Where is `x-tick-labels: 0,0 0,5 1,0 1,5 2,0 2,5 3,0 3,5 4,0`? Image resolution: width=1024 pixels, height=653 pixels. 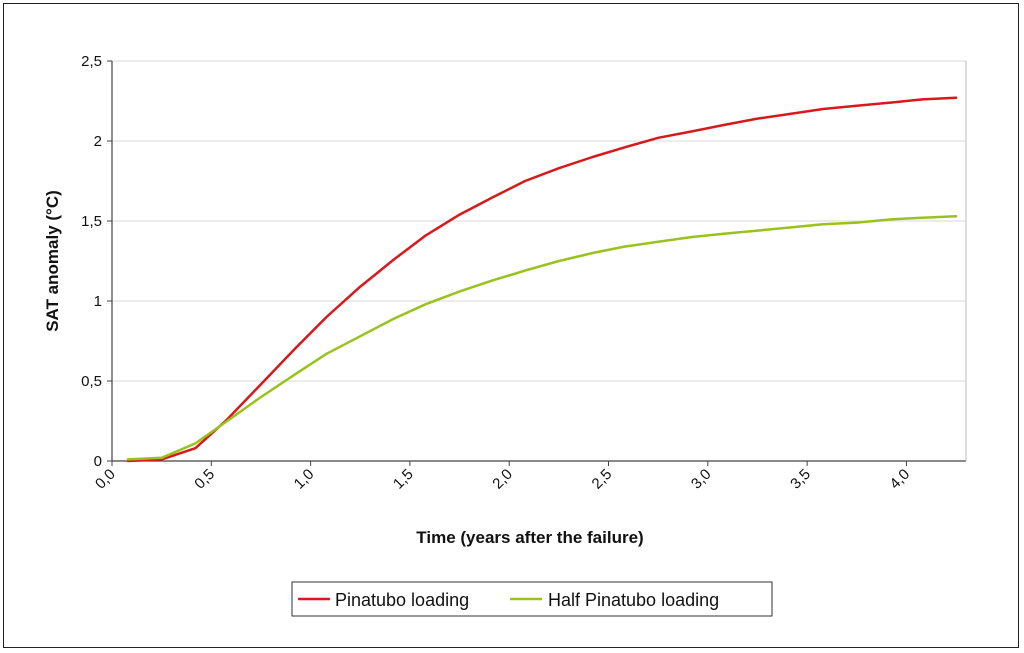 x-tick-labels: 0,0 0,5 1,0 1,5 2,0 2,5 3,0 3,5 4,0 is located at coordinates (502, 479).